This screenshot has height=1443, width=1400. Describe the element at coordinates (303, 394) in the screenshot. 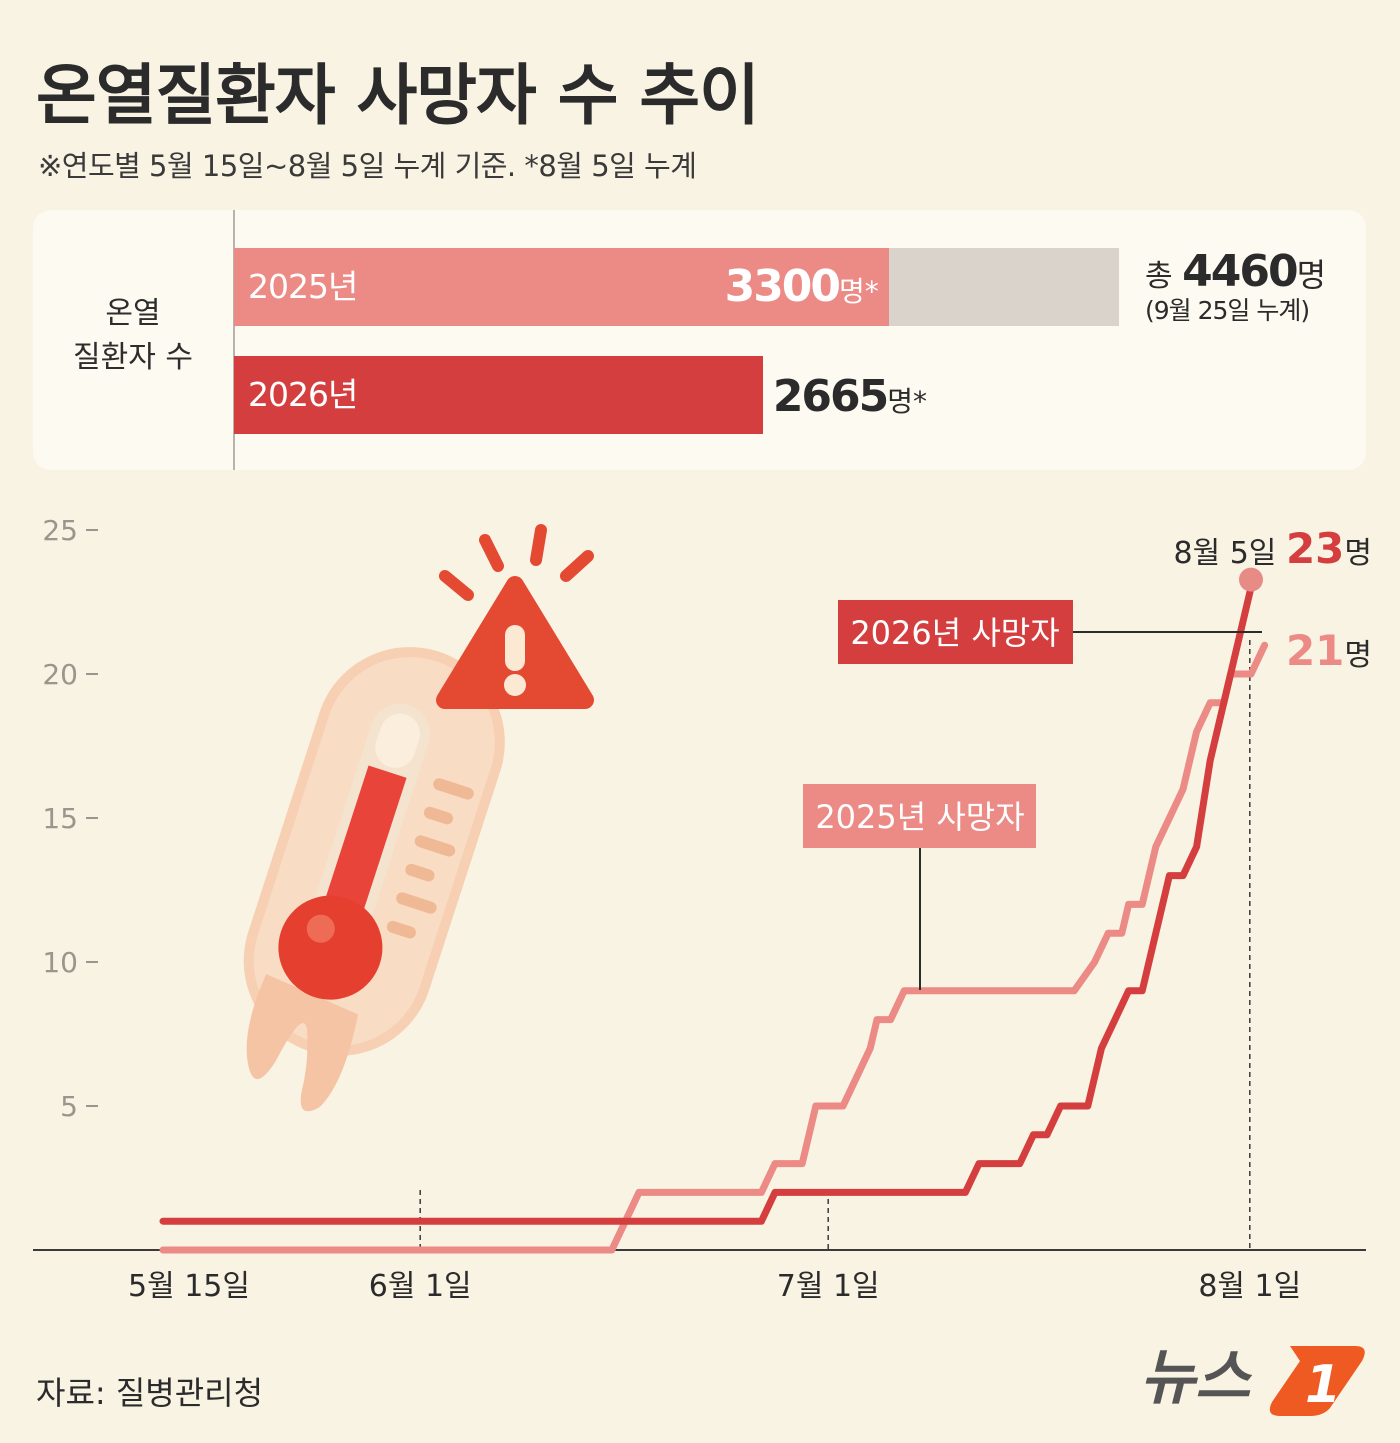

I see `bar-2026-year: 2026년` at that location.